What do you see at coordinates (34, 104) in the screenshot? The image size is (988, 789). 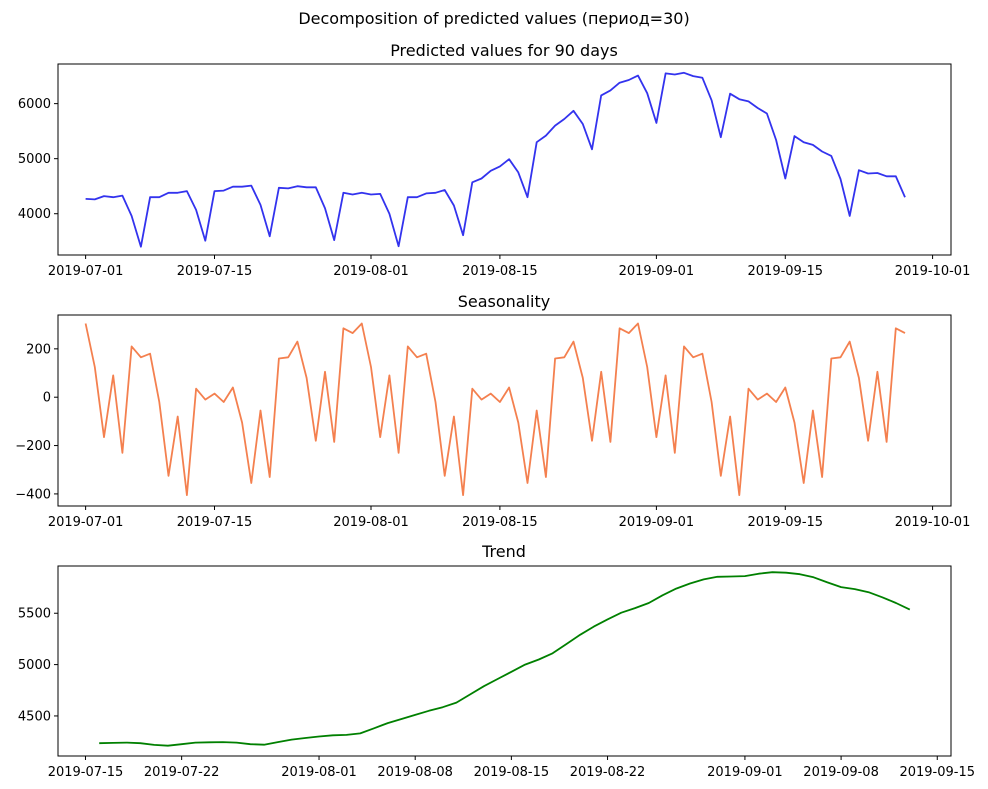 I see `predicted-y-tick-label: 6000` at bounding box center [34, 104].